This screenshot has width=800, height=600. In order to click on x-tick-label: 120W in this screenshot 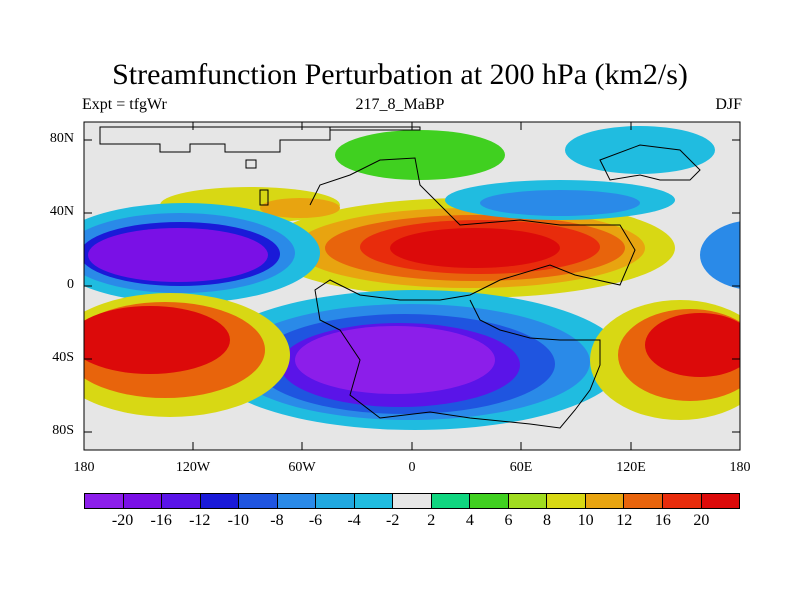, I will do `click(193, 467)`.